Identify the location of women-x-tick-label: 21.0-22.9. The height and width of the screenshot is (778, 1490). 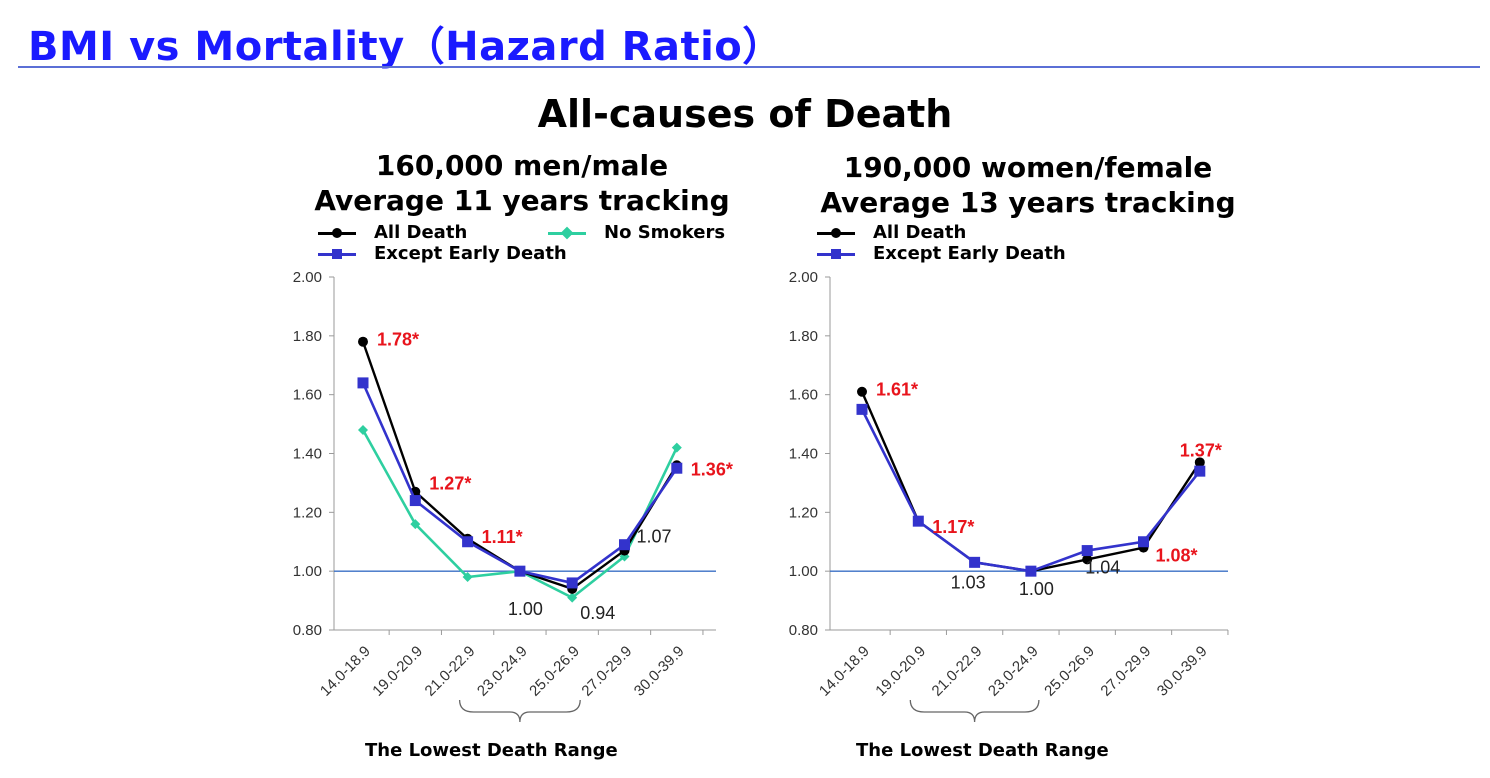
(957, 671).